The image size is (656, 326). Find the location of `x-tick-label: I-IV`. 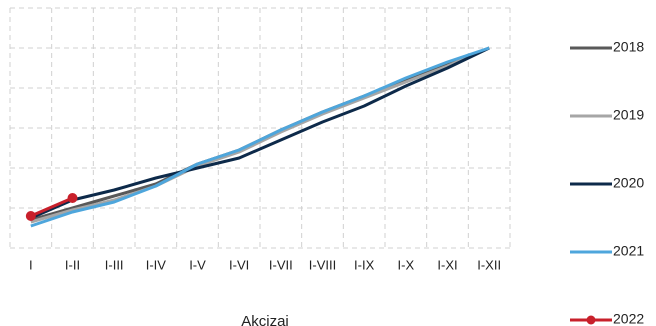

x-tick-label: I-IV is located at coordinates (156, 264).